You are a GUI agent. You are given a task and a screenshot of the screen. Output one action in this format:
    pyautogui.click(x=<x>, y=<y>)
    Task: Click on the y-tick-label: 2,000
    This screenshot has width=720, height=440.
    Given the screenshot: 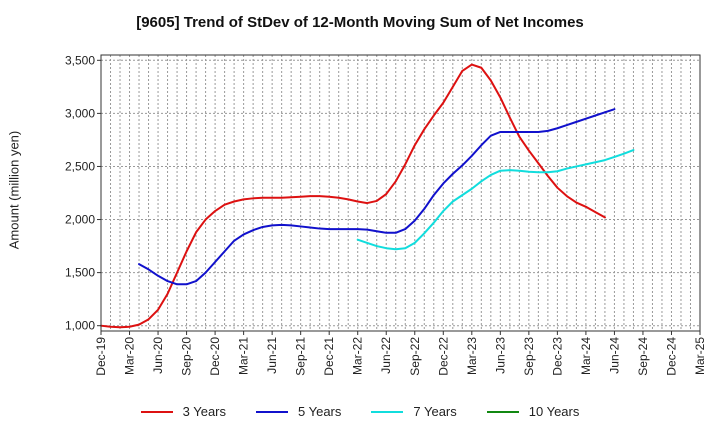 What is the action you would take?
    pyautogui.click(x=80, y=220)
    